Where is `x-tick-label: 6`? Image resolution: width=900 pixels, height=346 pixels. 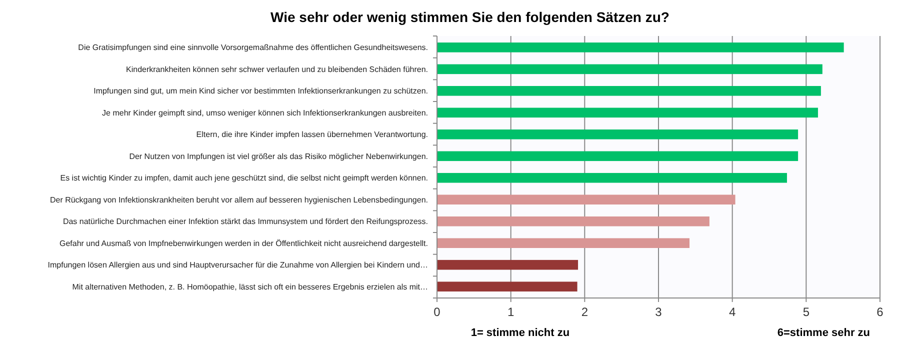
x-tick-label: 6 is located at coordinates (880, 312).